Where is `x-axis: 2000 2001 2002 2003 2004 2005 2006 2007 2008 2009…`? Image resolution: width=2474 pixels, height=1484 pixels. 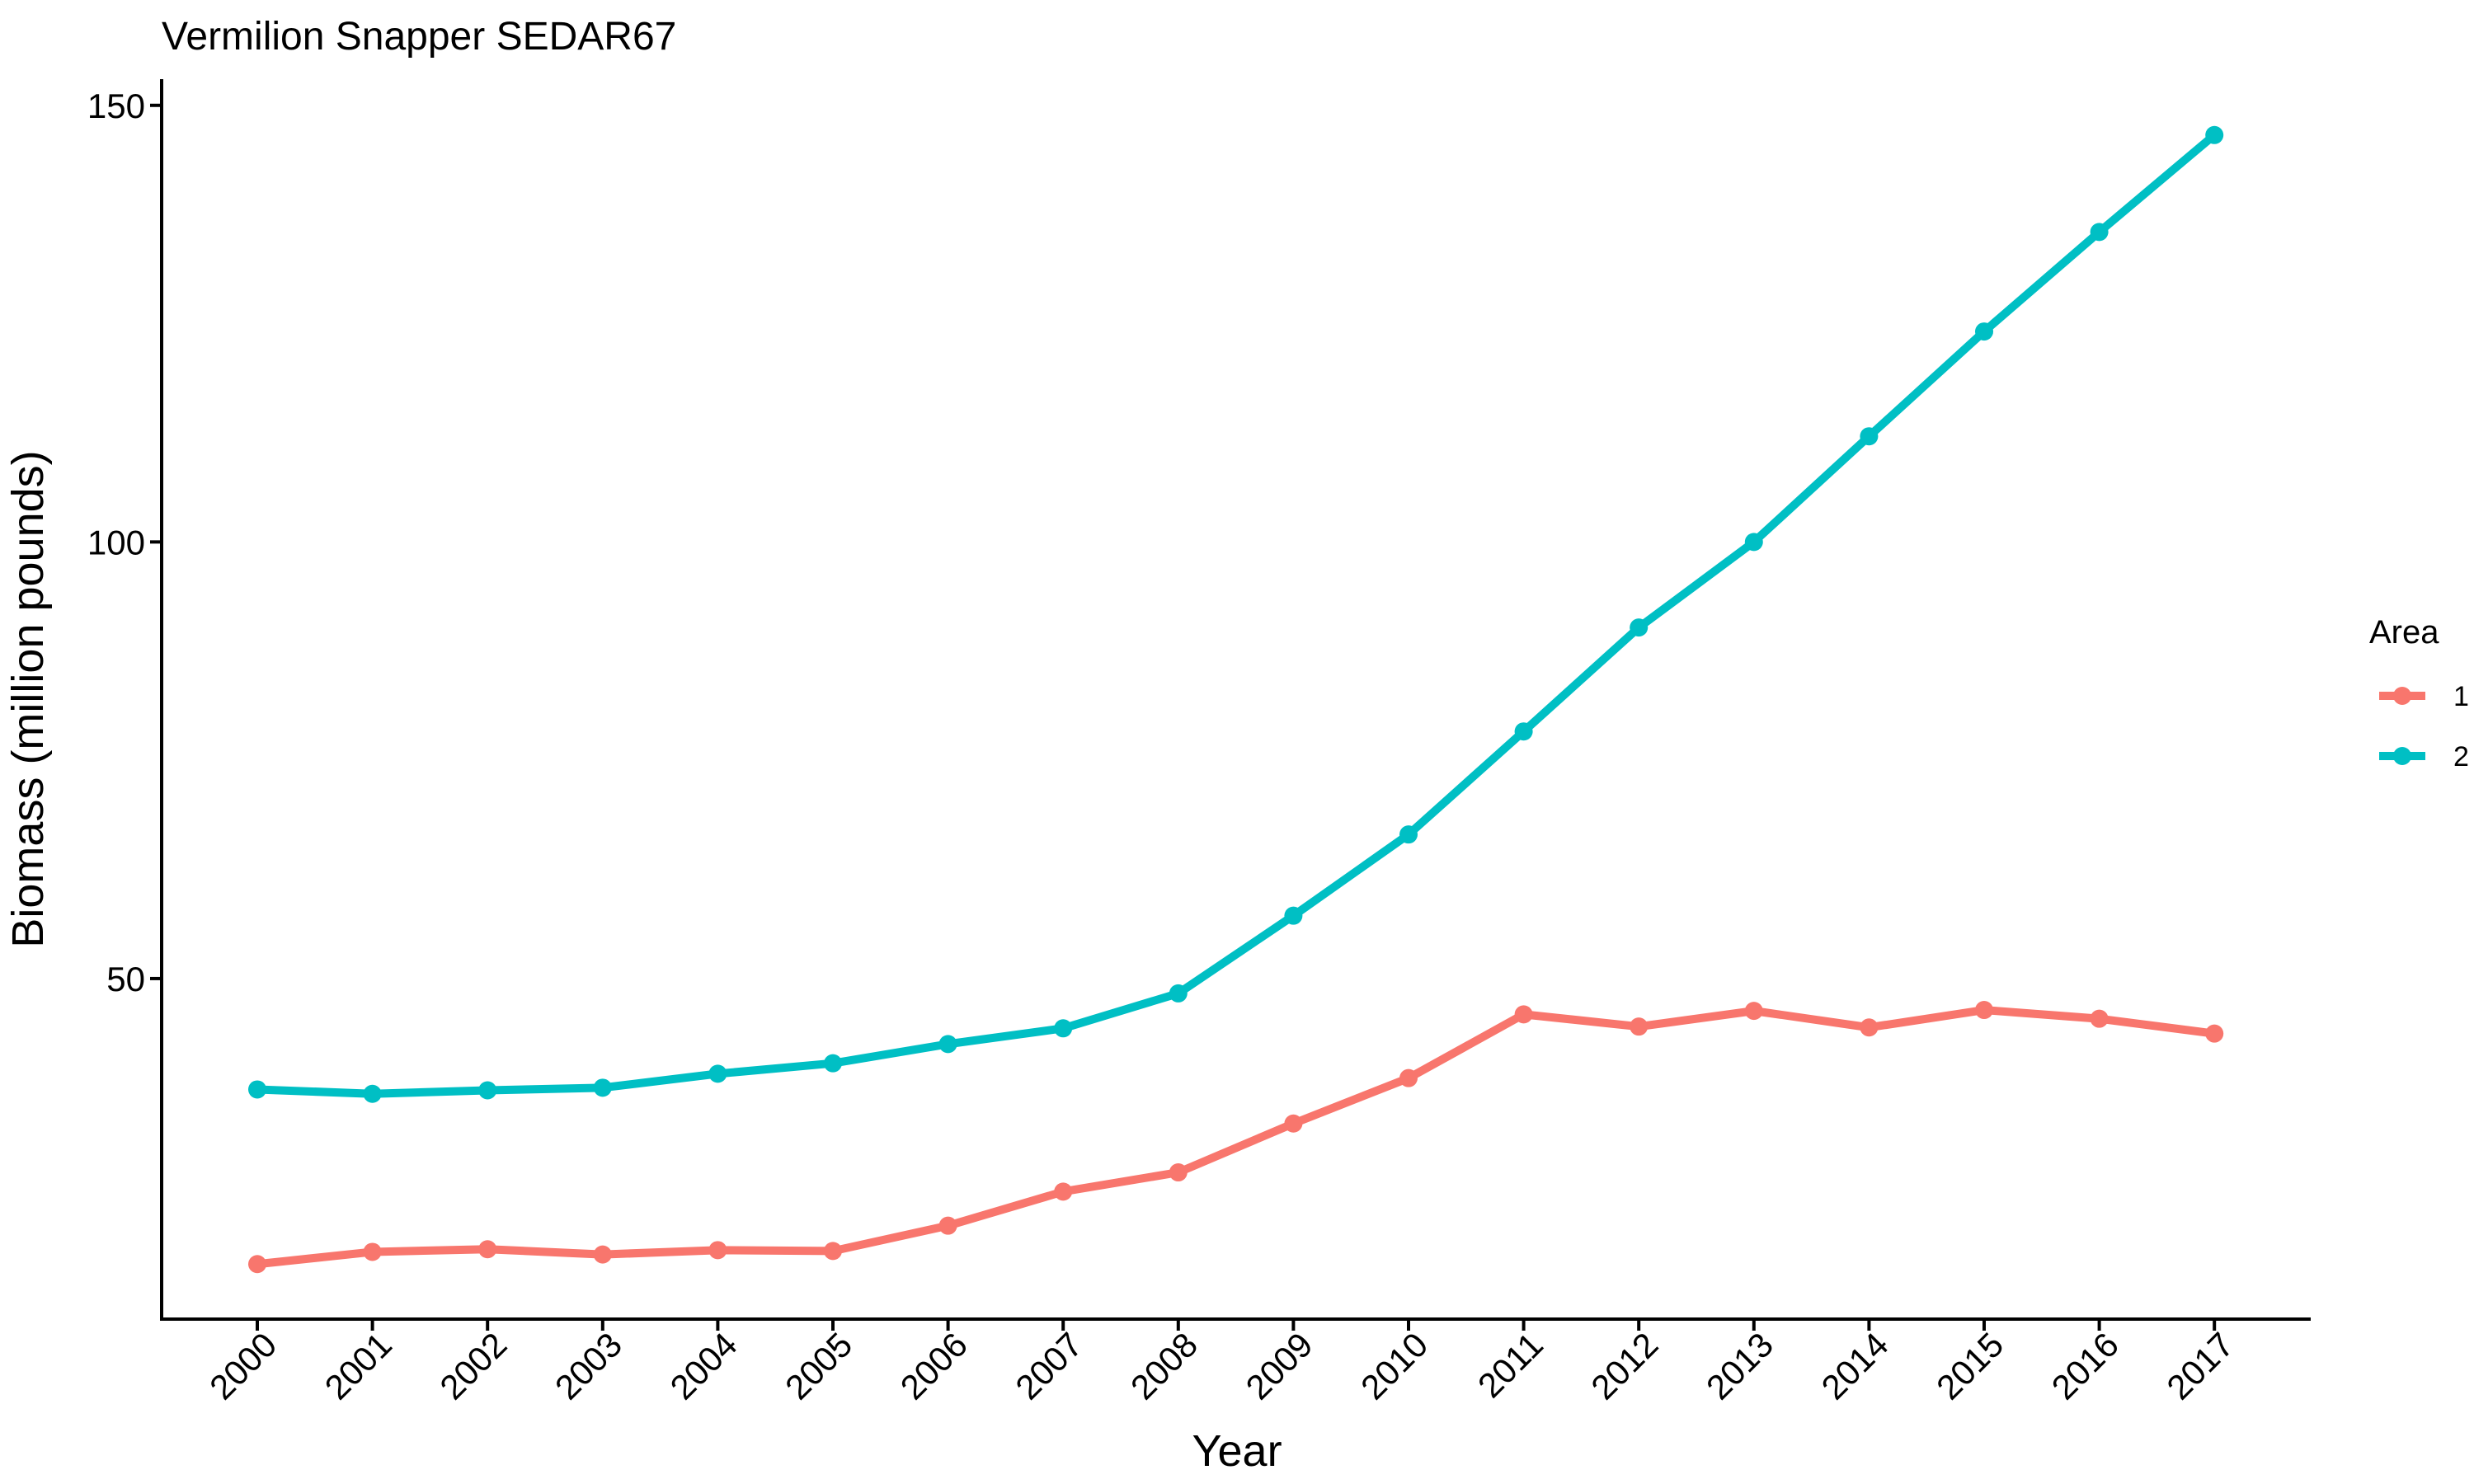 x-axis: 2000 2001 2002 2003 2004 2005 2006 2007 2008 2009… is located at coordinates (1235, 1362).